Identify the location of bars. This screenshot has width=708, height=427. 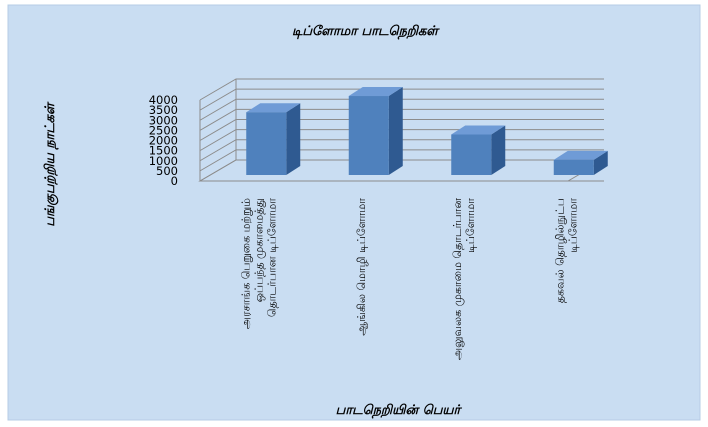
(427, 131).